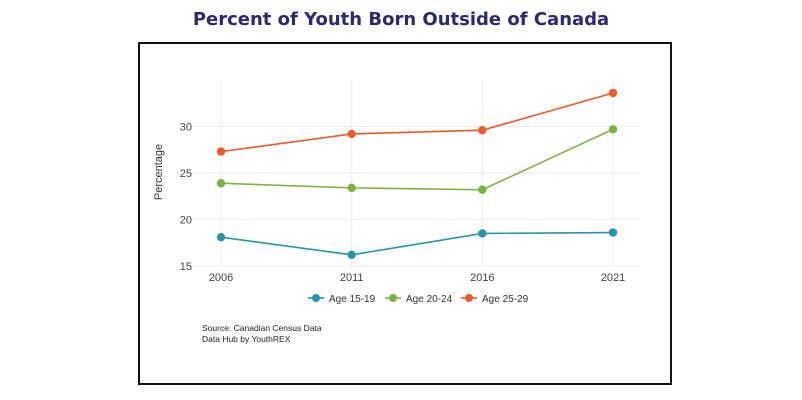 This screenshot has width=802, height=400. I want to click on source-credit: Data Hub by YouthREX, so click(246, 339).